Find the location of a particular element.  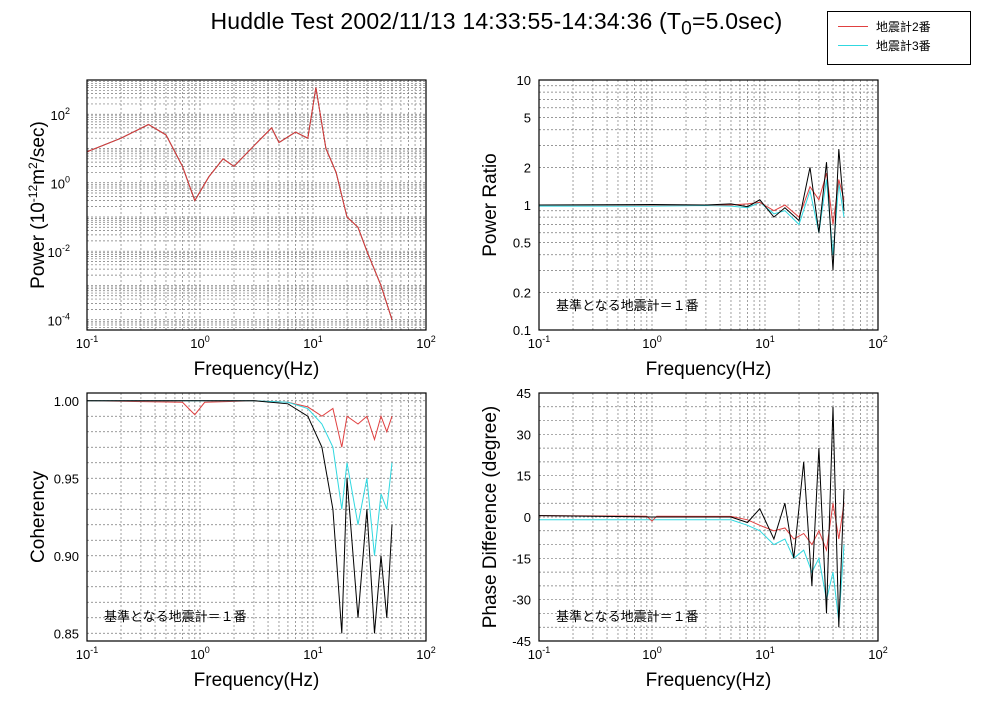

y-tick-label: 10² is located at coordinates (60, 114).